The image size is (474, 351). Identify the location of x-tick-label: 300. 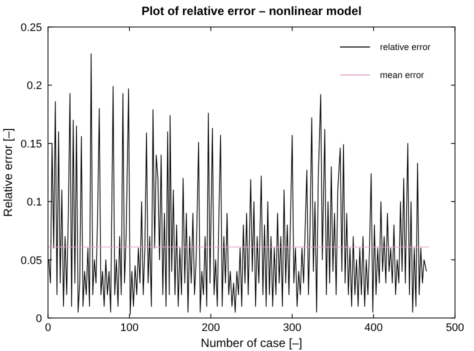
(292, 328).